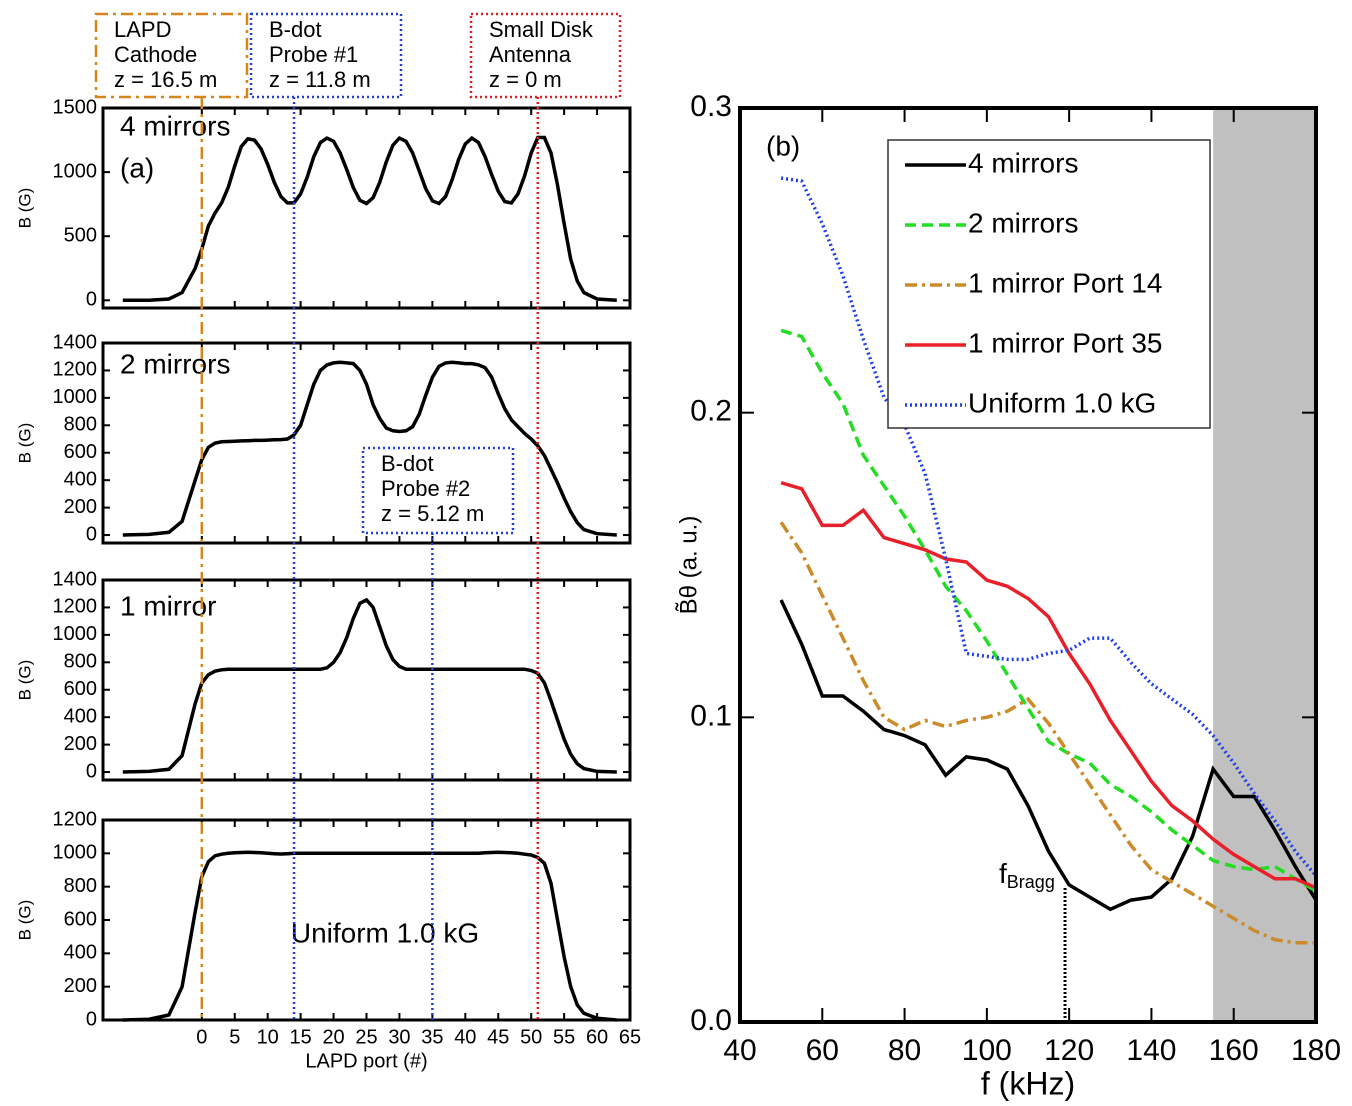 Image resolution: width=1352 pixels, height=1106 pixels. What do you see at coordinates (366, 1061) in the screenshot?
I see `x-axis-label: LAPD port (#)` at bounding box center [366, 1061].